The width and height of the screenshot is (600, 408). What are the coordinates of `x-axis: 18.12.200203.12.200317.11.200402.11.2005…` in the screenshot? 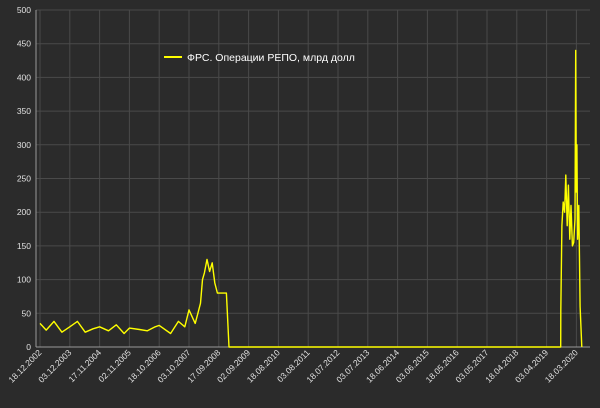 It's located at (293, 365).